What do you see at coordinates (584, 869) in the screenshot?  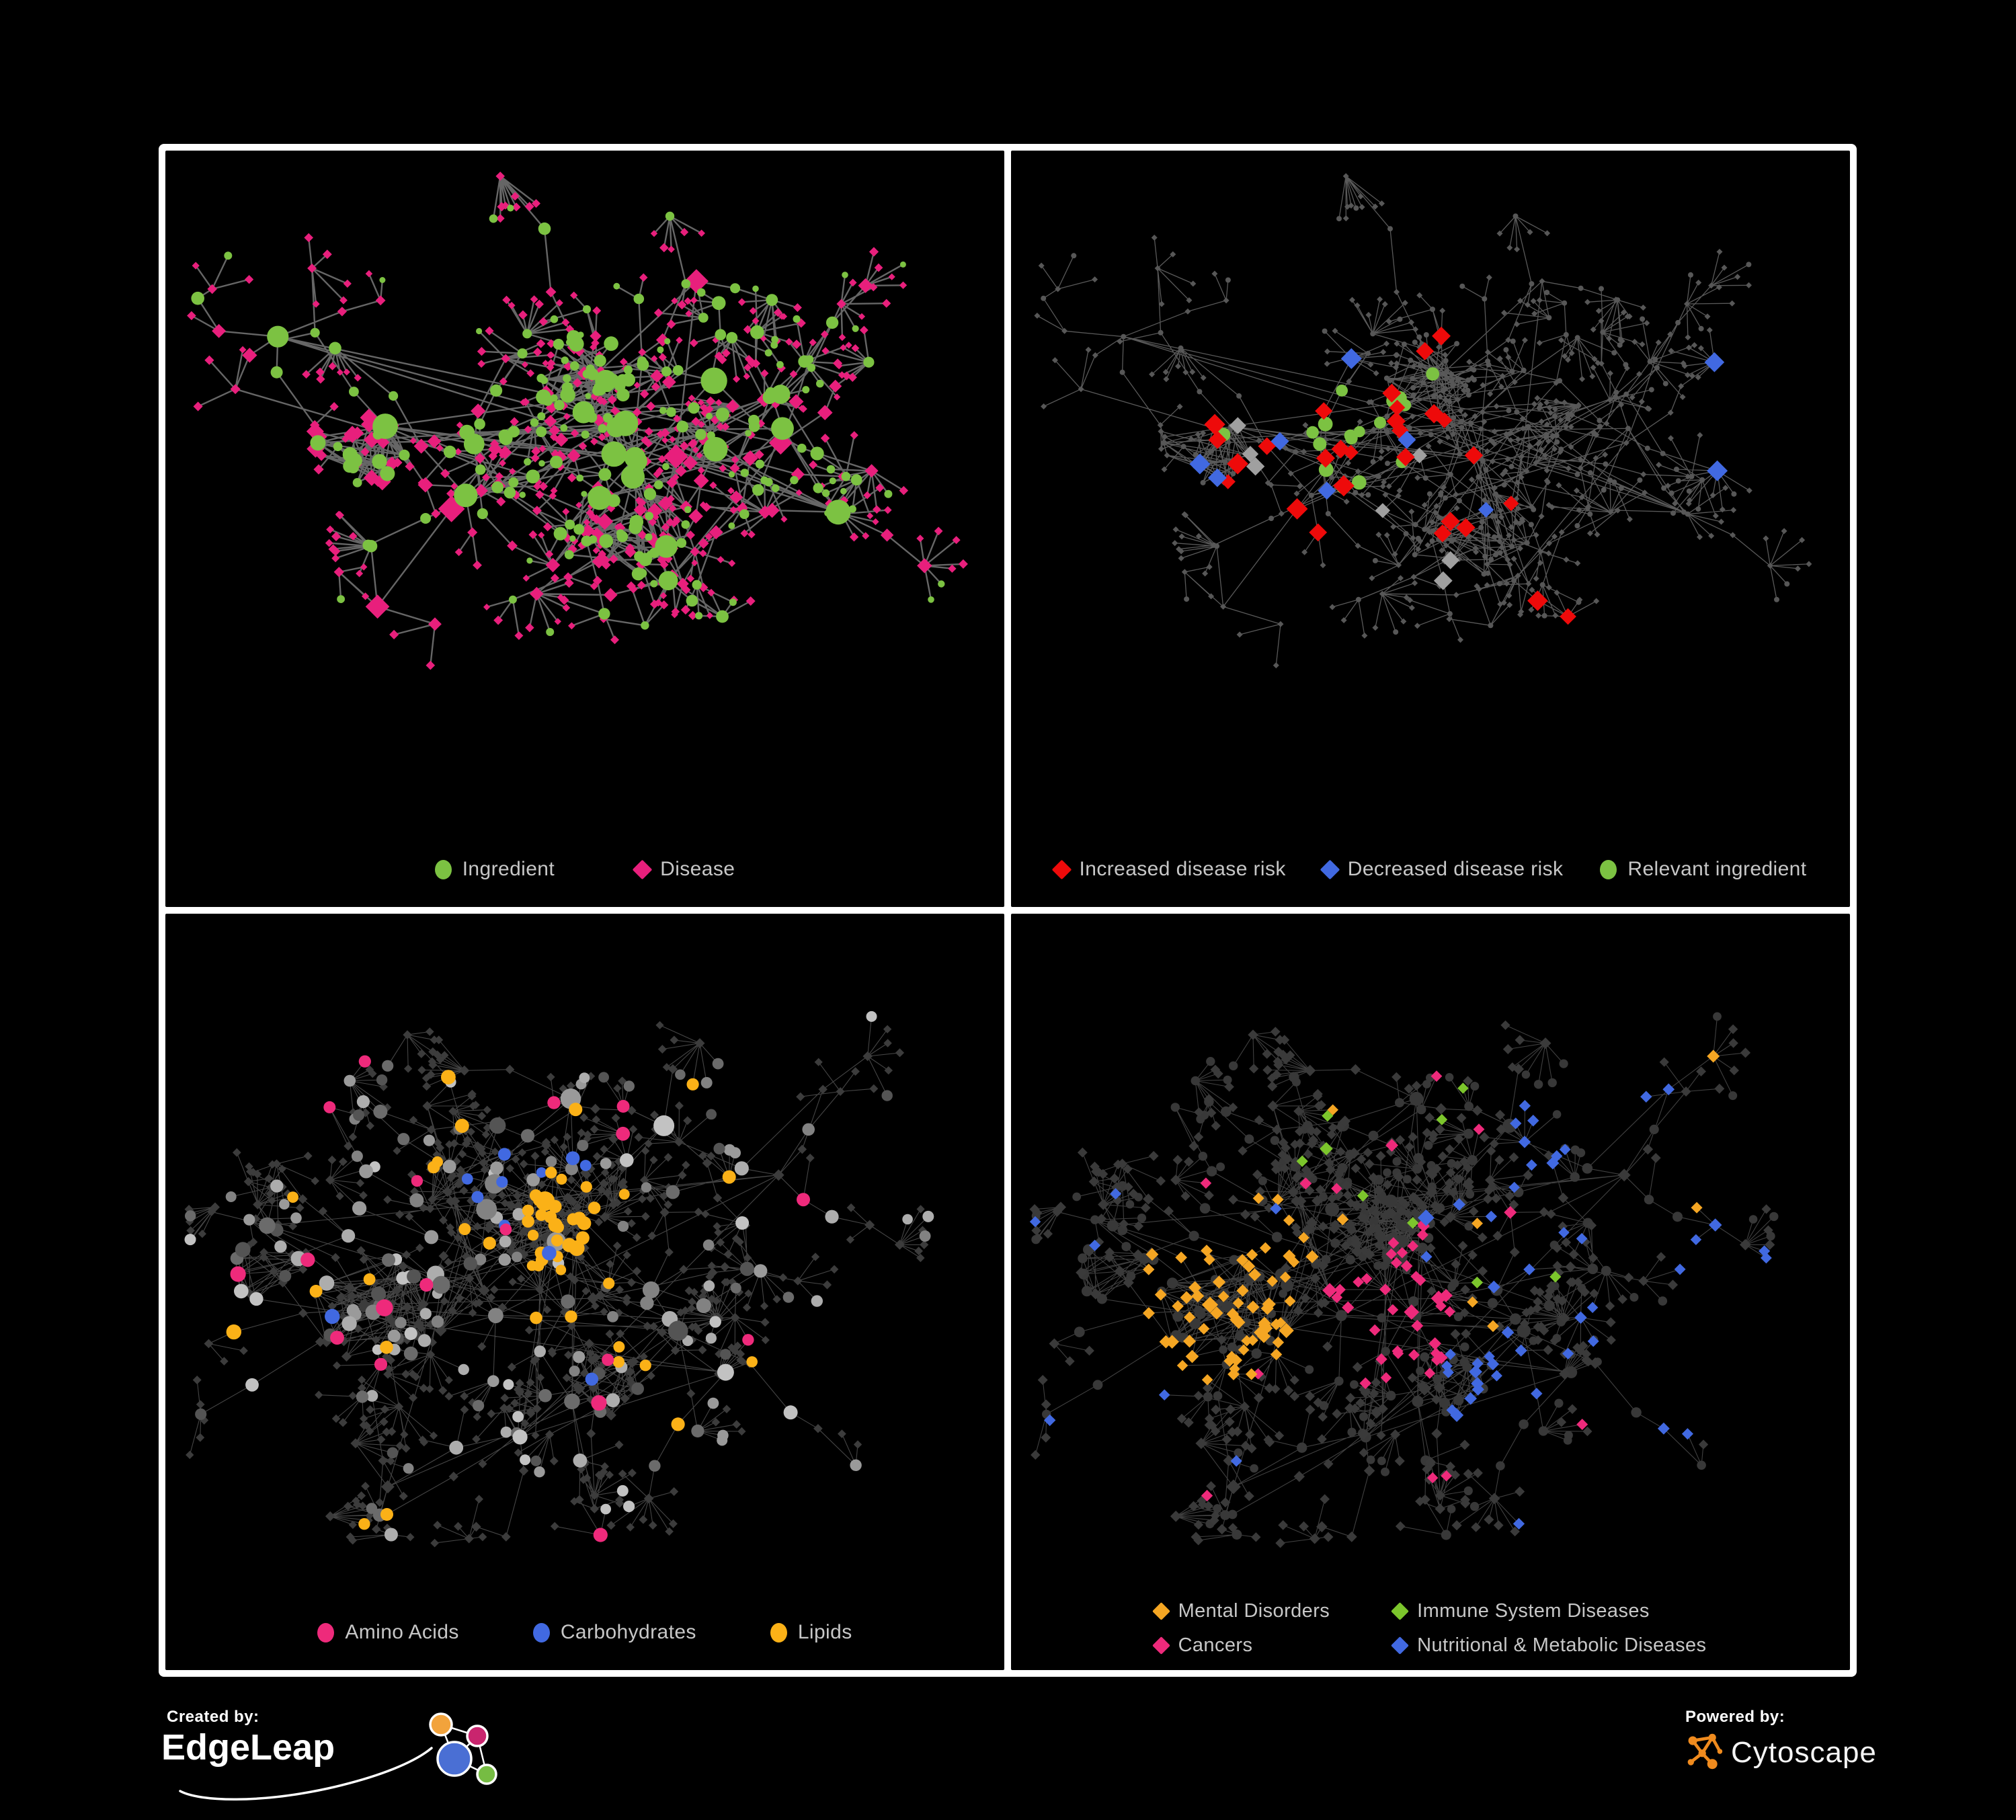 I see `legend-ingredient-disease: Ingredient Disease` at bounding box center [584, 869].